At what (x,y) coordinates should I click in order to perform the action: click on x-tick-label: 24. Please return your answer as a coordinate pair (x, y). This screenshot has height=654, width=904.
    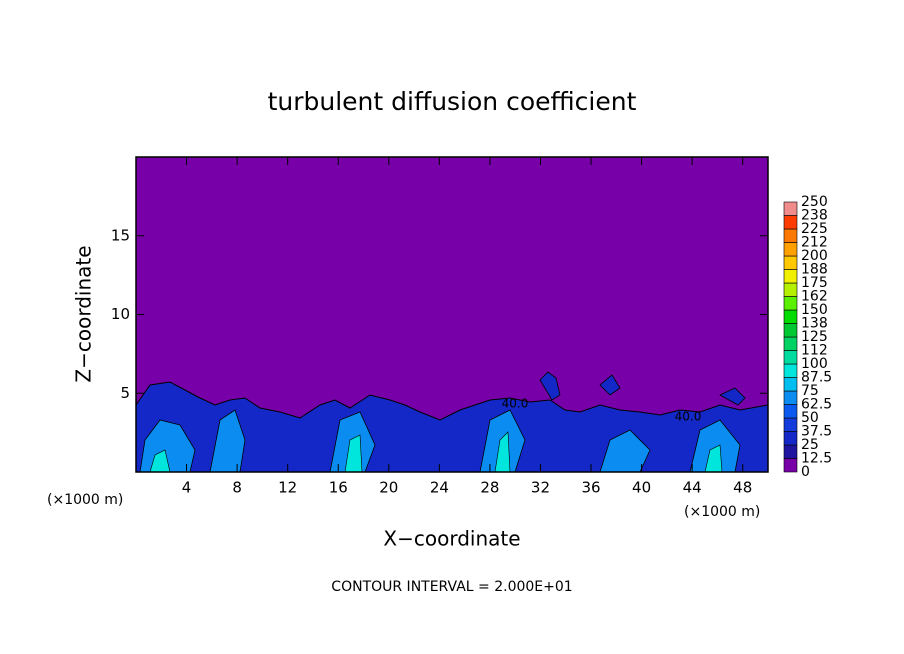
    Looking at the image, I should click on (439, 488).